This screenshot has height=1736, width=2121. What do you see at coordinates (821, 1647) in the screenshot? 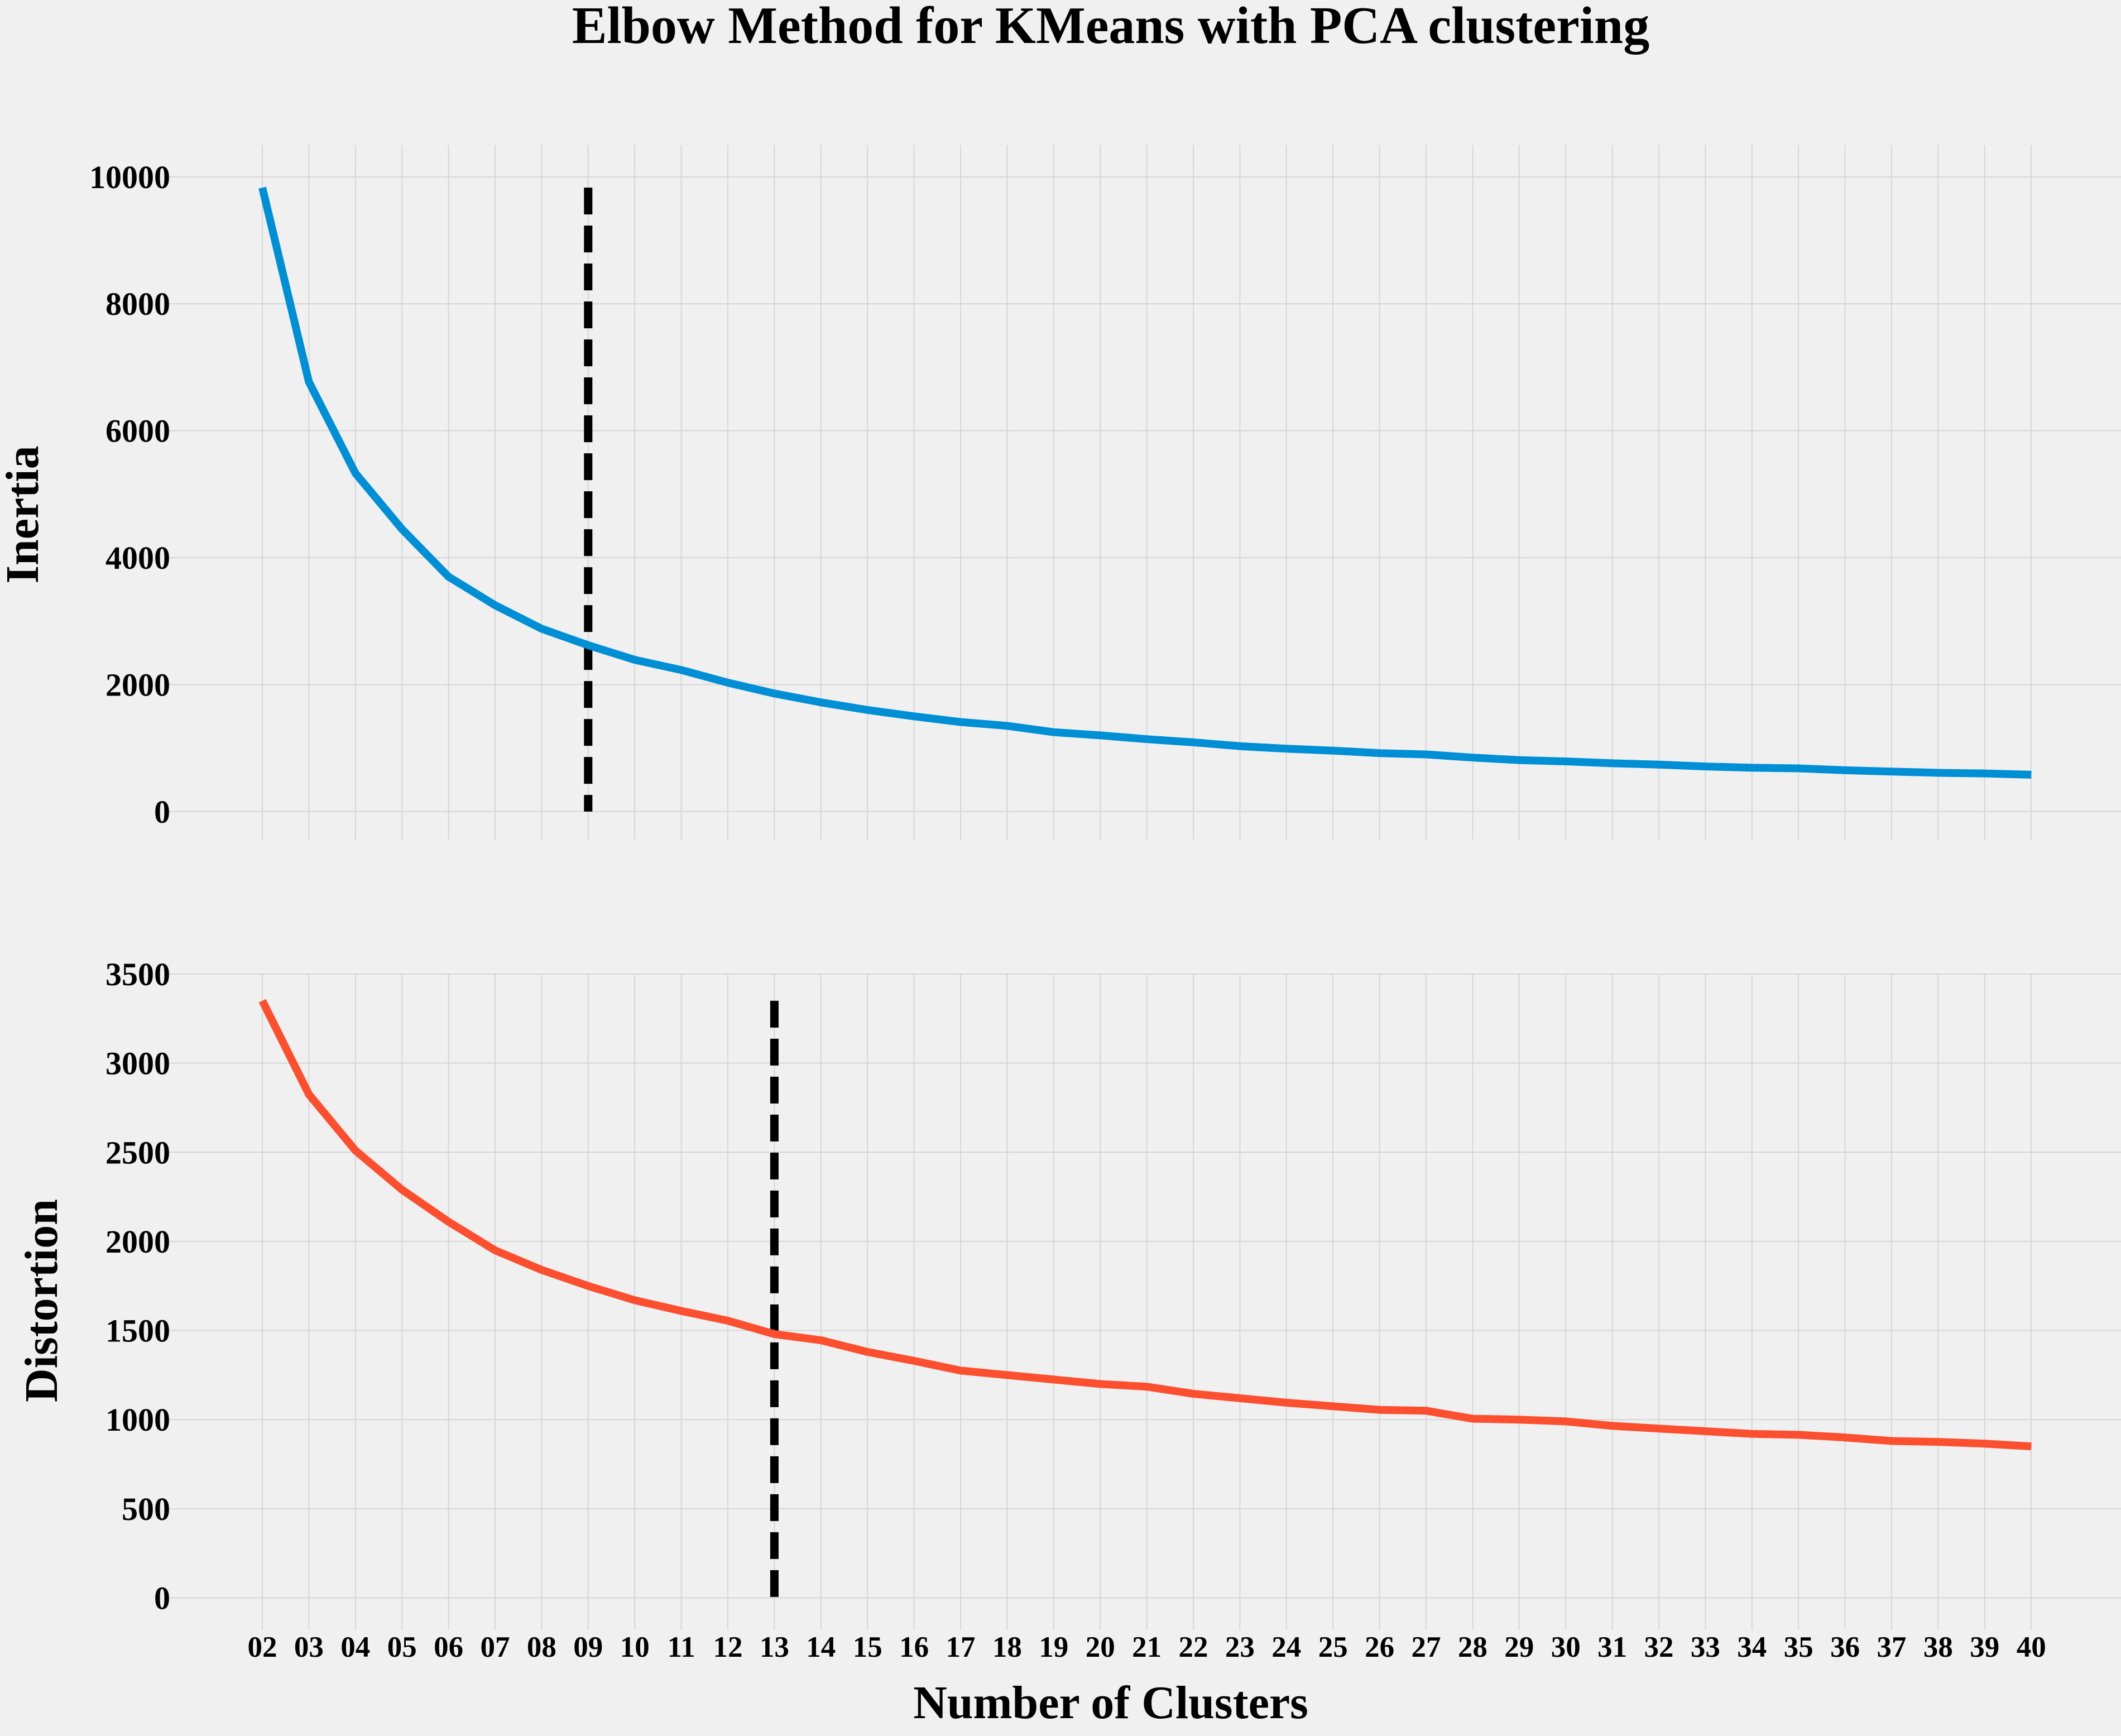
I see `x-tick-label: 14` at bounding box center [821, 1647].